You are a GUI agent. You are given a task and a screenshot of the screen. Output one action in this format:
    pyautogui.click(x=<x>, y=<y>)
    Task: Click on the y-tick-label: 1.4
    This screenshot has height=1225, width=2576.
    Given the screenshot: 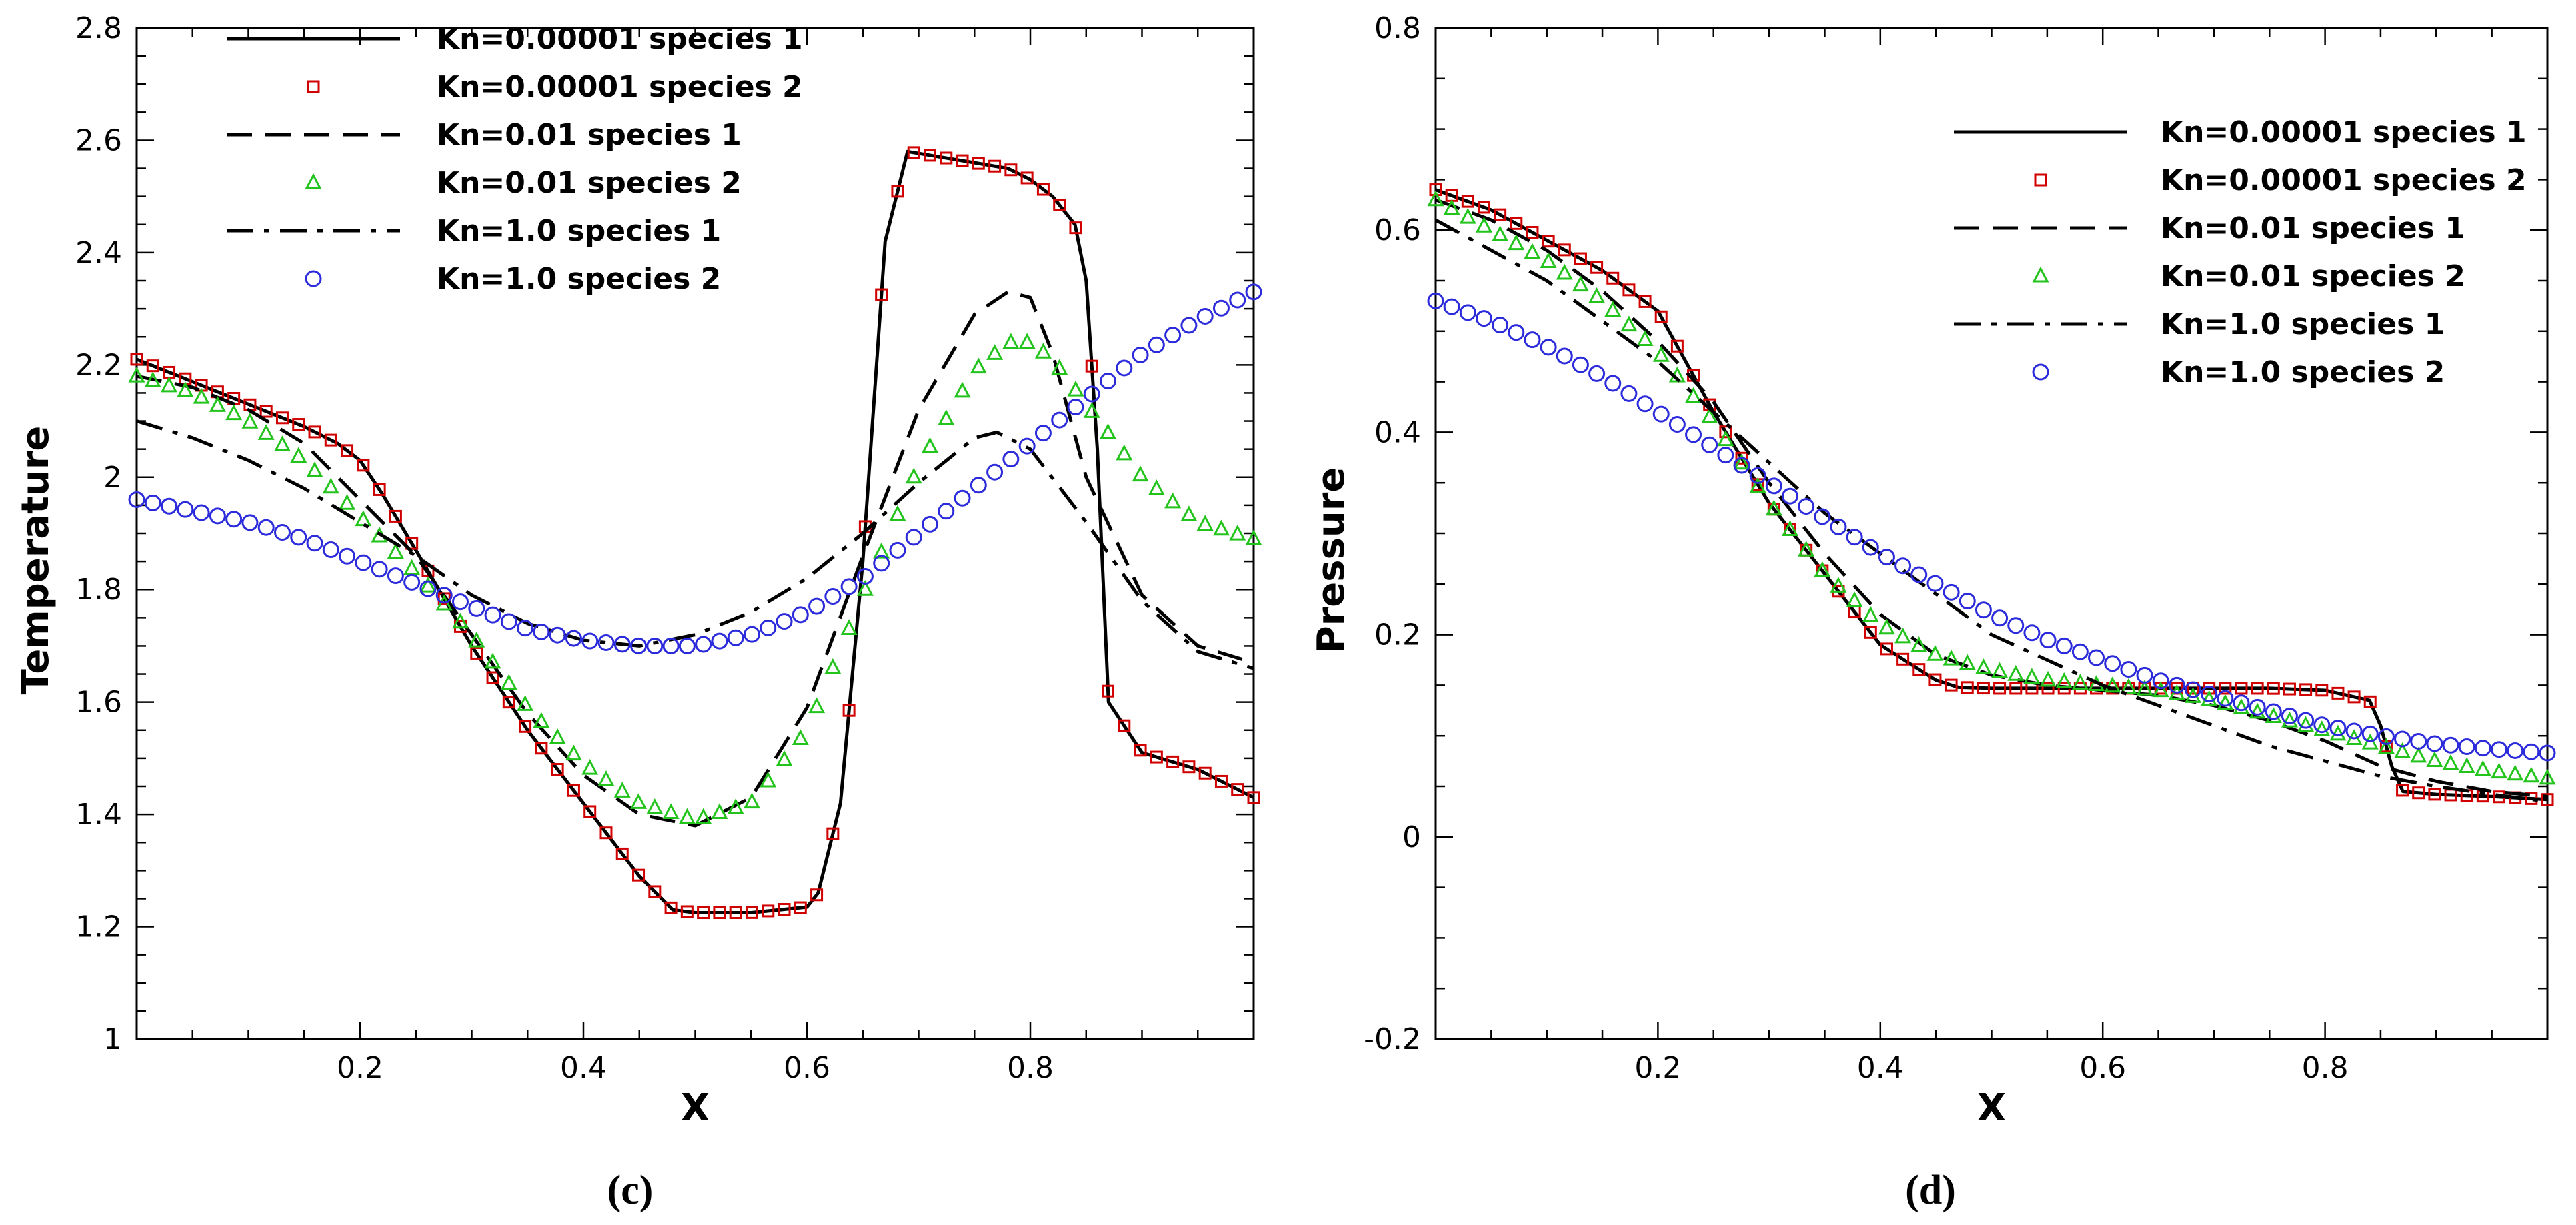 What is the action you would take?
    pyautogui.click(x=98, y=815)
    